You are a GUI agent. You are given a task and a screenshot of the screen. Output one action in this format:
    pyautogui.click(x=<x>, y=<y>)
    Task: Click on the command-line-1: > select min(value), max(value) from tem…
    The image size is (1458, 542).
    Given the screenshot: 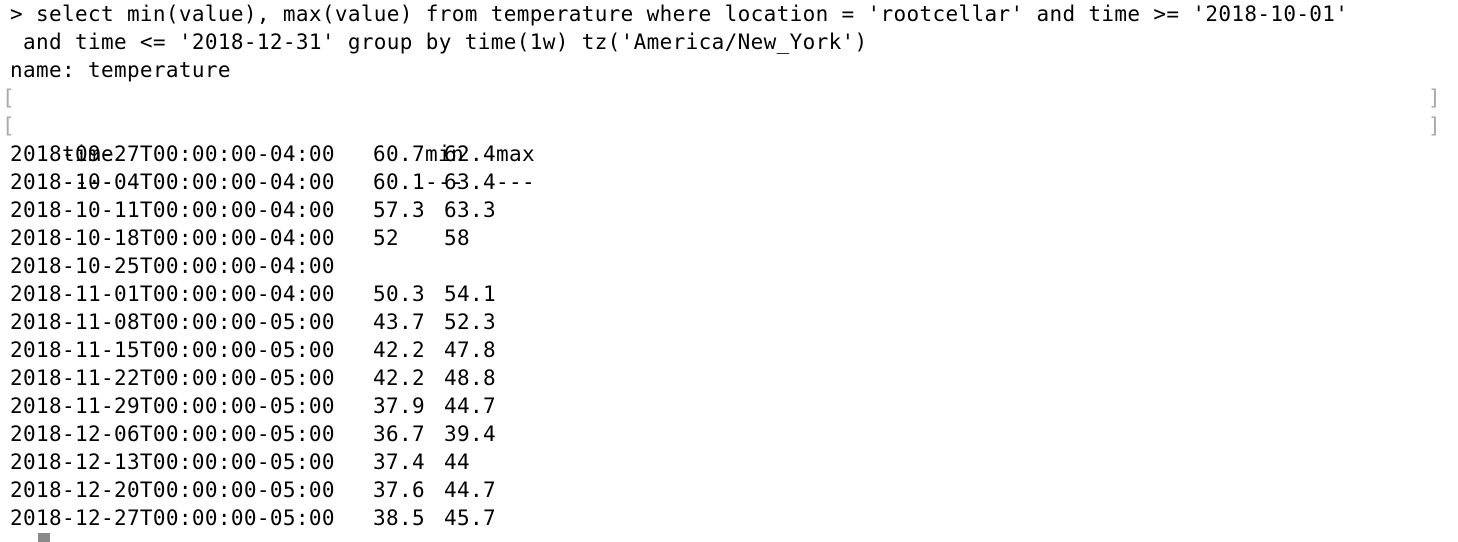 What is the action you would take?
    pyautogui.click(x=679, y=14)
    